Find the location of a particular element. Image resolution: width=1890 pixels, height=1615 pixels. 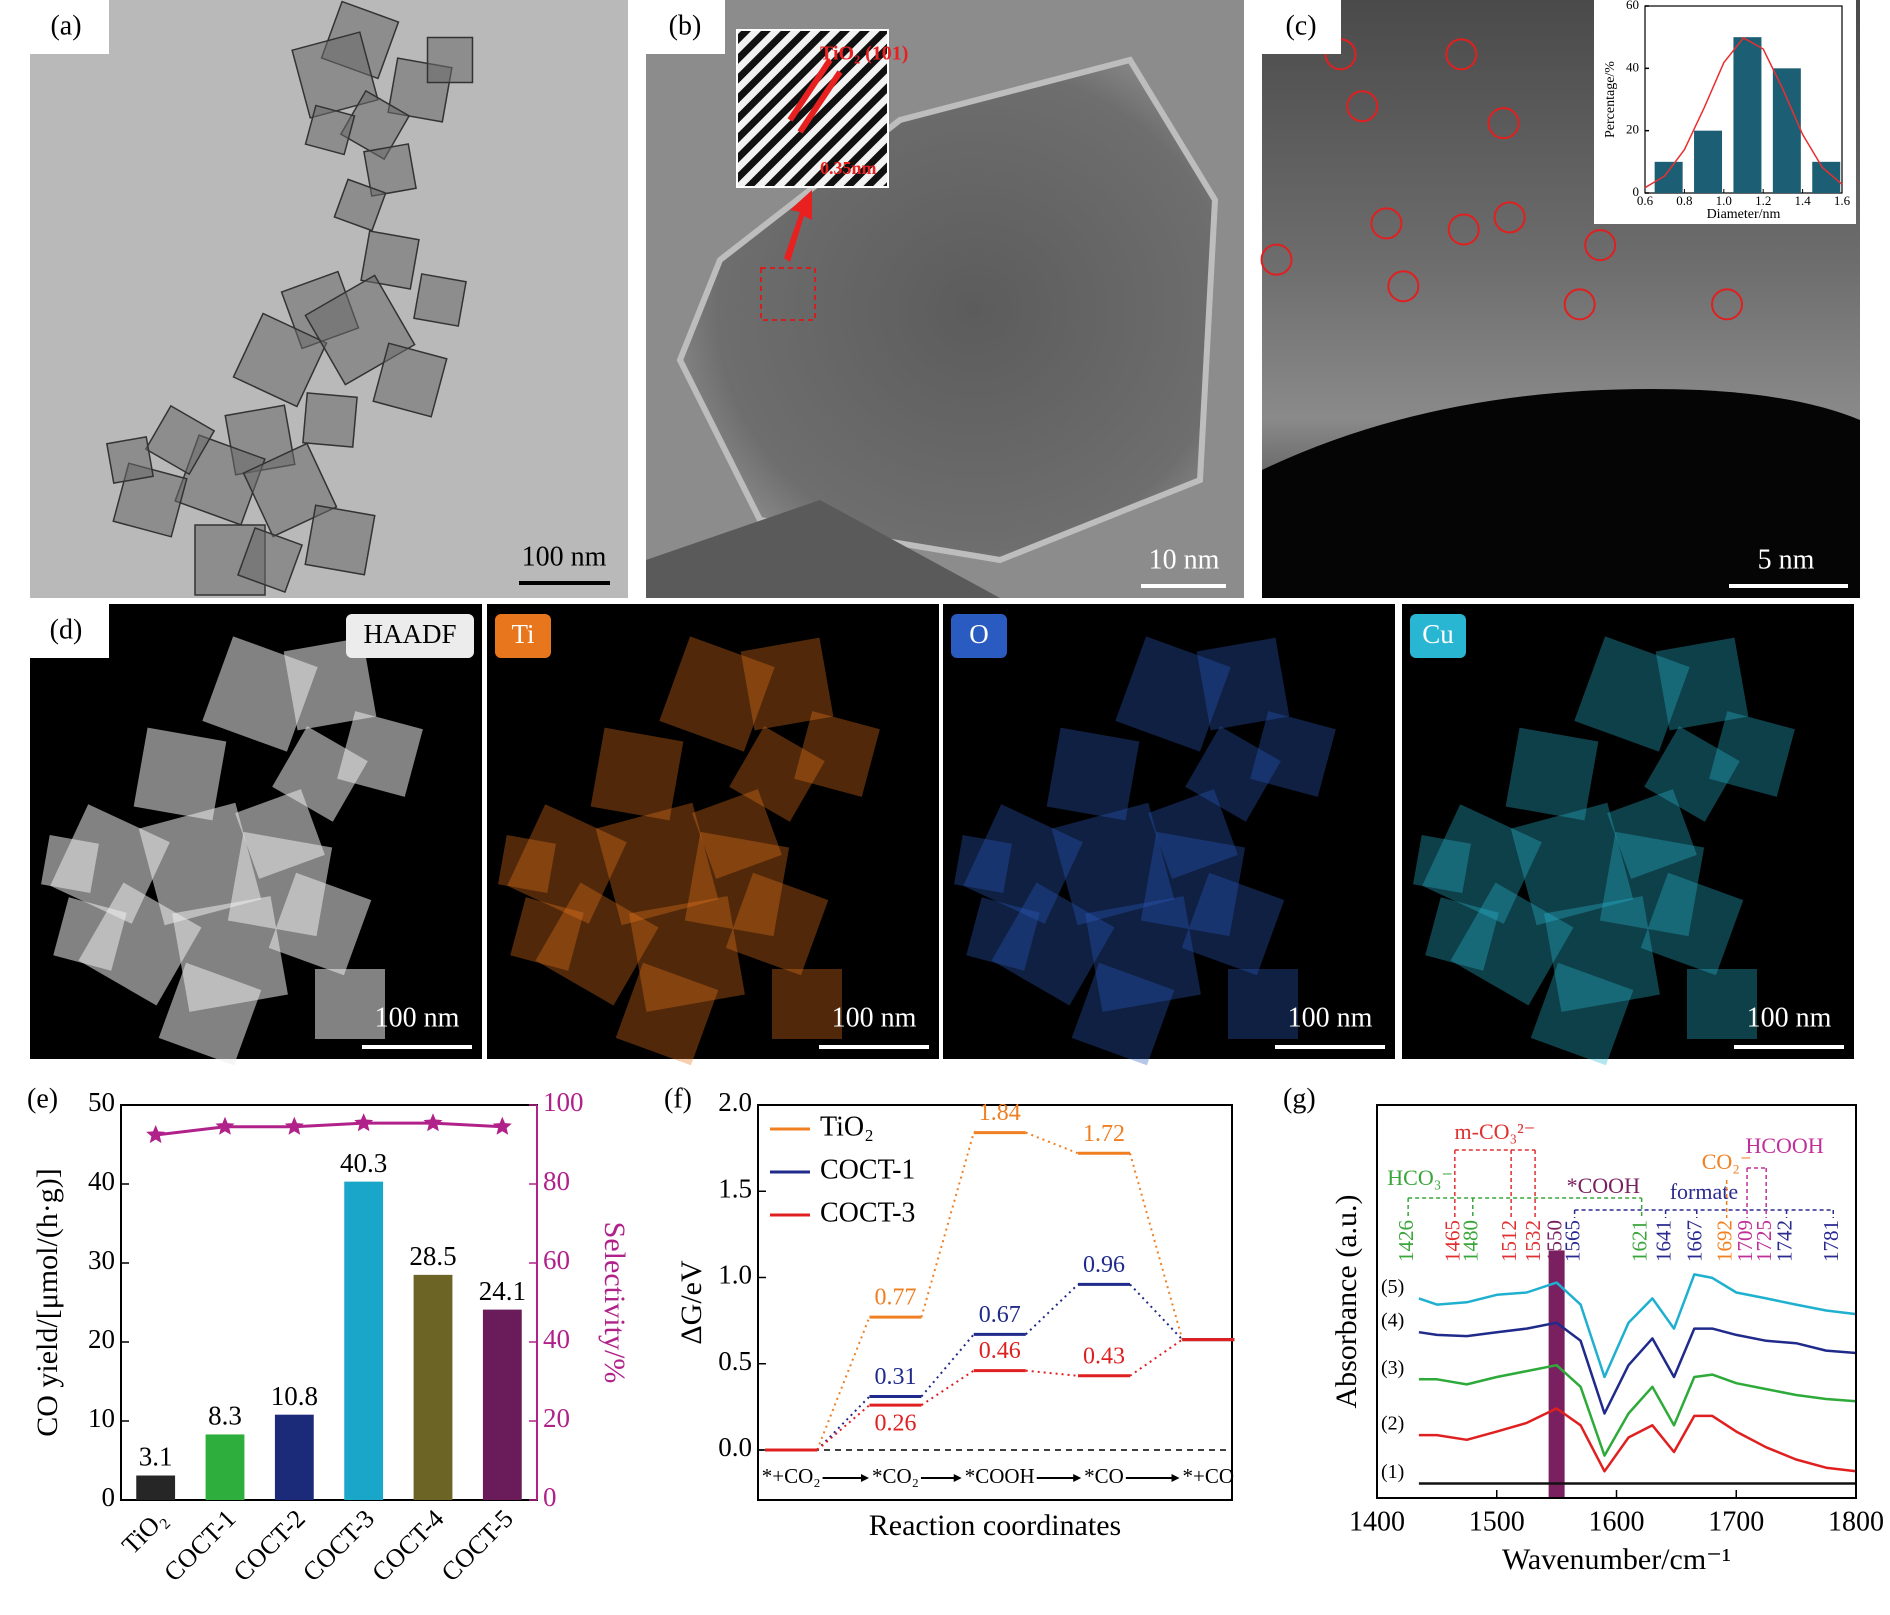

series-label: (5) is located at coordinates (1392, 1287).